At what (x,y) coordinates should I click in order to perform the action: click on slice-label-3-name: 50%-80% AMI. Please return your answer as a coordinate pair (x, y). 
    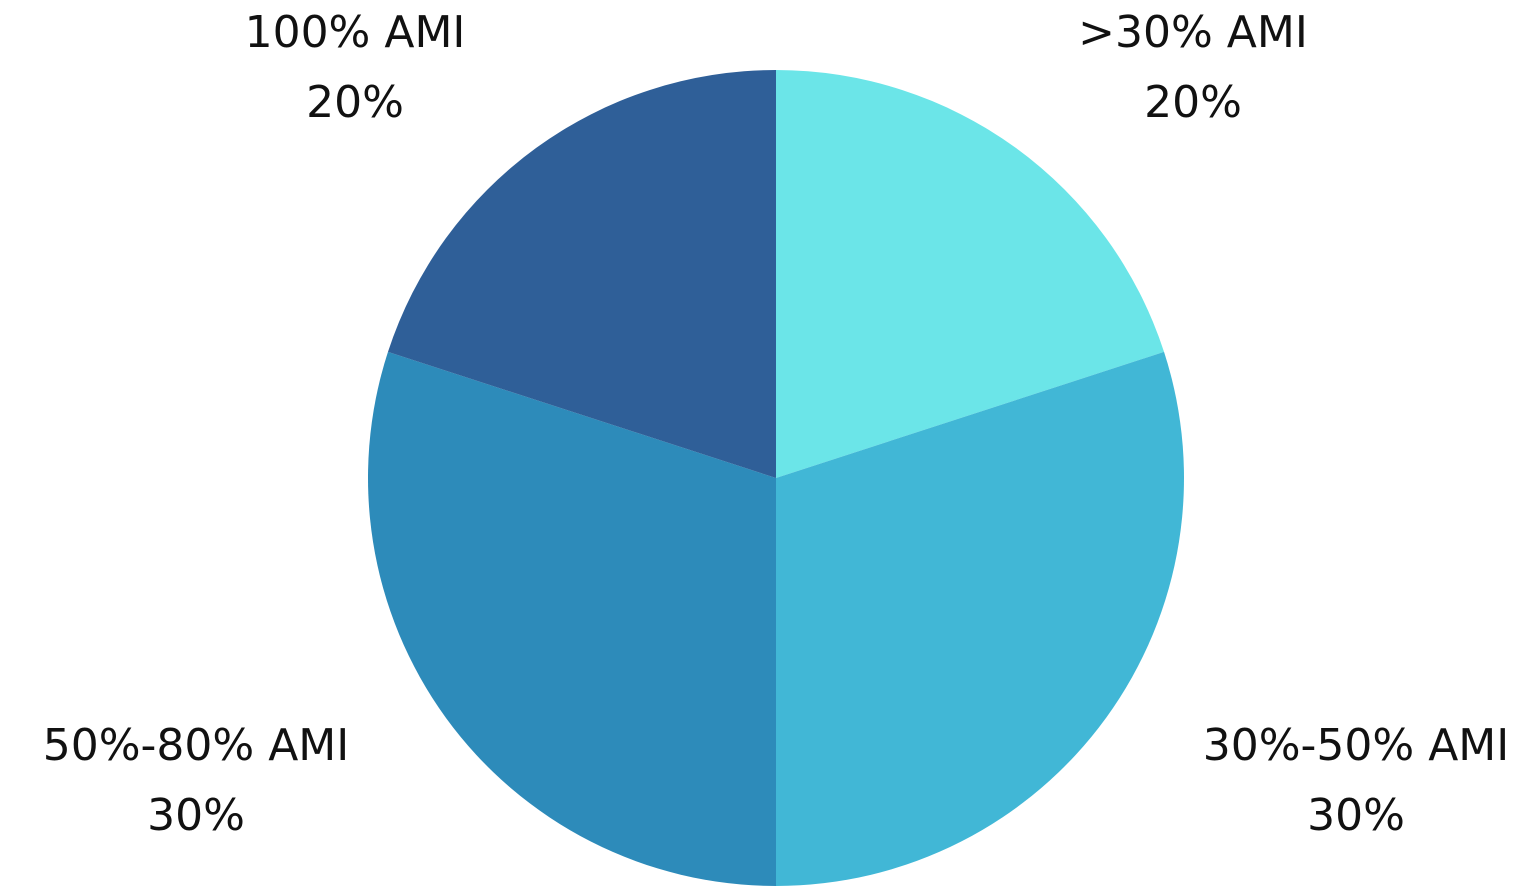
    Looking at the image, I should click on (196, 745).